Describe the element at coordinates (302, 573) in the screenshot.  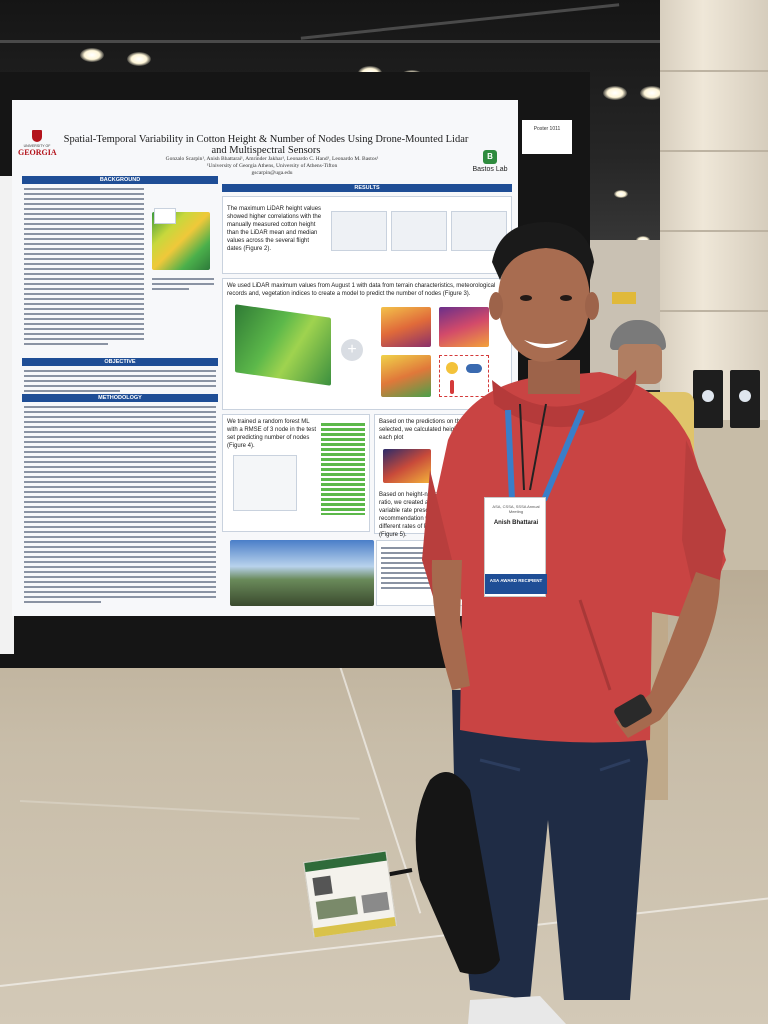
I see `drone-field-photo` at that location.